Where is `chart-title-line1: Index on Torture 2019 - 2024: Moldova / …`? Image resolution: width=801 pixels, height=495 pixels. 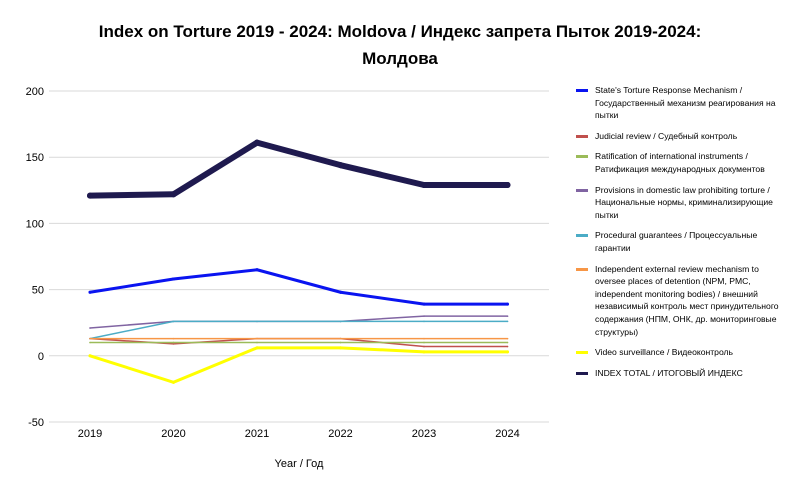
chart-title-line1: Index on Torture 2019 - 2024: Moldova / … is located at coordinates (400, 31).